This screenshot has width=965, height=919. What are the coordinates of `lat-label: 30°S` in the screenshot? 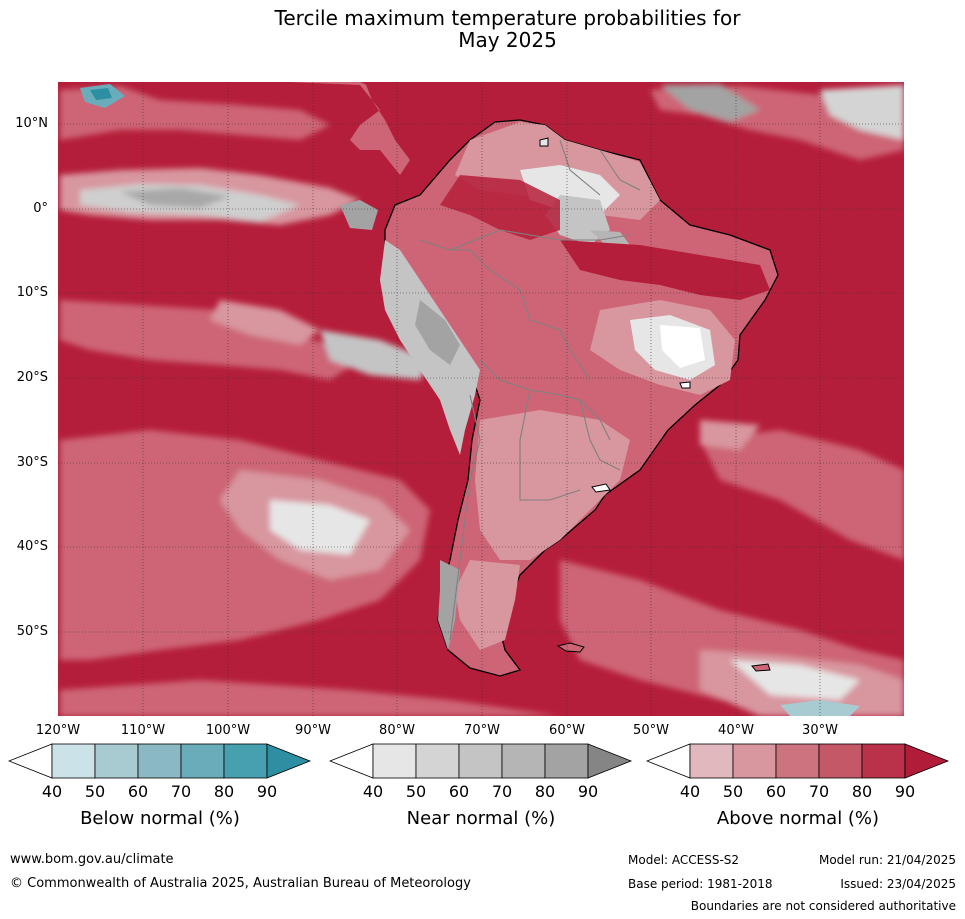 It's located at (32, 462).